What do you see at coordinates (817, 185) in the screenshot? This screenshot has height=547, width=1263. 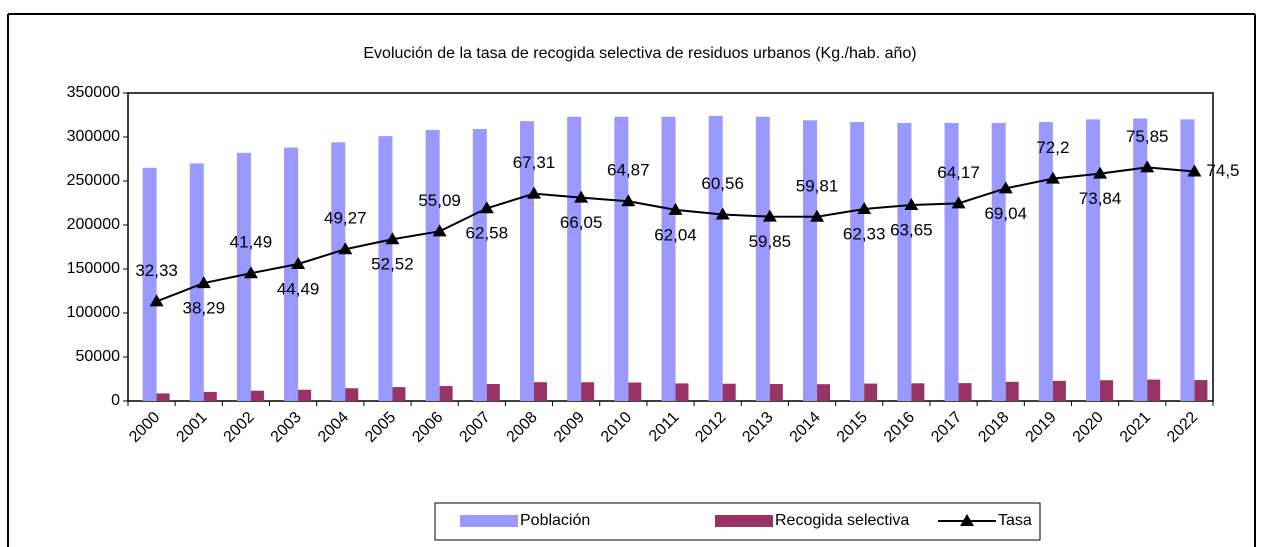 I see `data-label: 59,81` at bounding box center [817, 185].